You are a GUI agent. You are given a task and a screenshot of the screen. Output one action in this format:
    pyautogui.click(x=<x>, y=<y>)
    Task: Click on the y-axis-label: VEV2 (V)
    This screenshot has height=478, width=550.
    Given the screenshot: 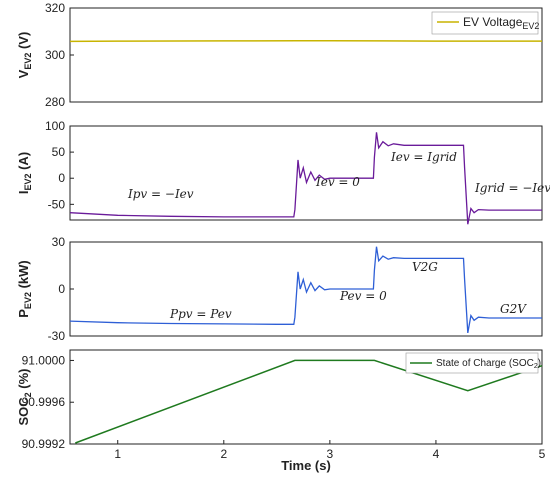 What is the action you would take?
    pyautogui.click(x=24, y=55)
    